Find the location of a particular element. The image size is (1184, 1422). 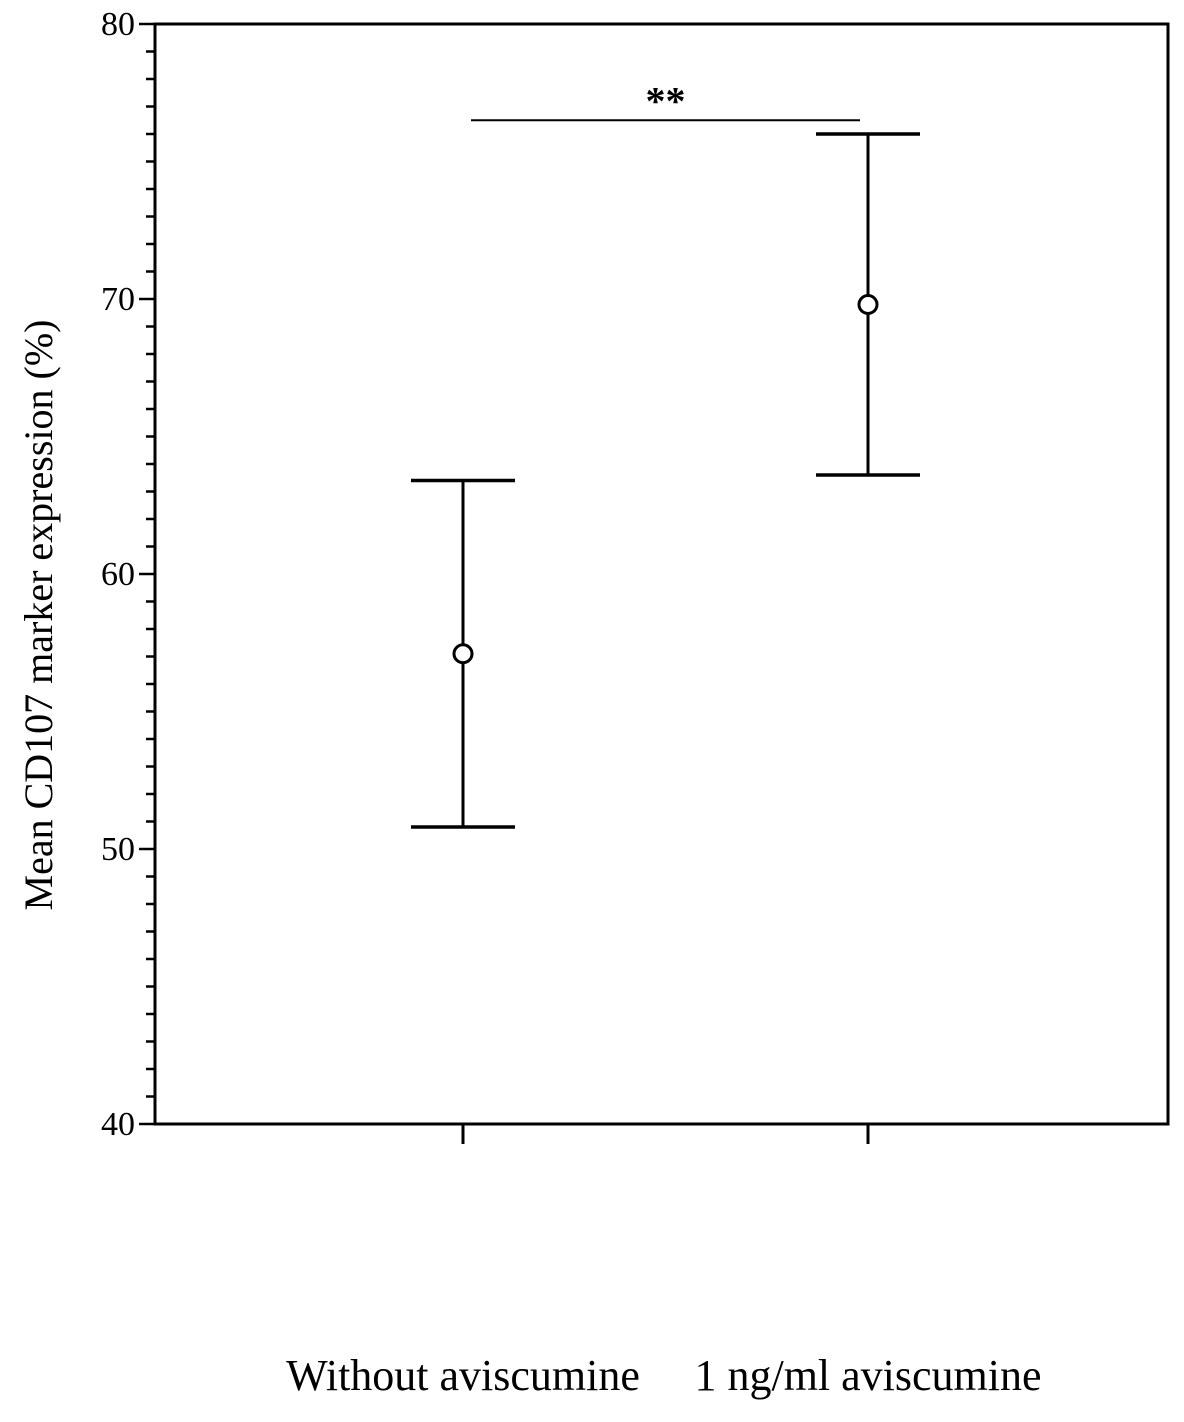

y-axis-label: Mean CD107 marker expression (%) is located at coordinates (38, 615).